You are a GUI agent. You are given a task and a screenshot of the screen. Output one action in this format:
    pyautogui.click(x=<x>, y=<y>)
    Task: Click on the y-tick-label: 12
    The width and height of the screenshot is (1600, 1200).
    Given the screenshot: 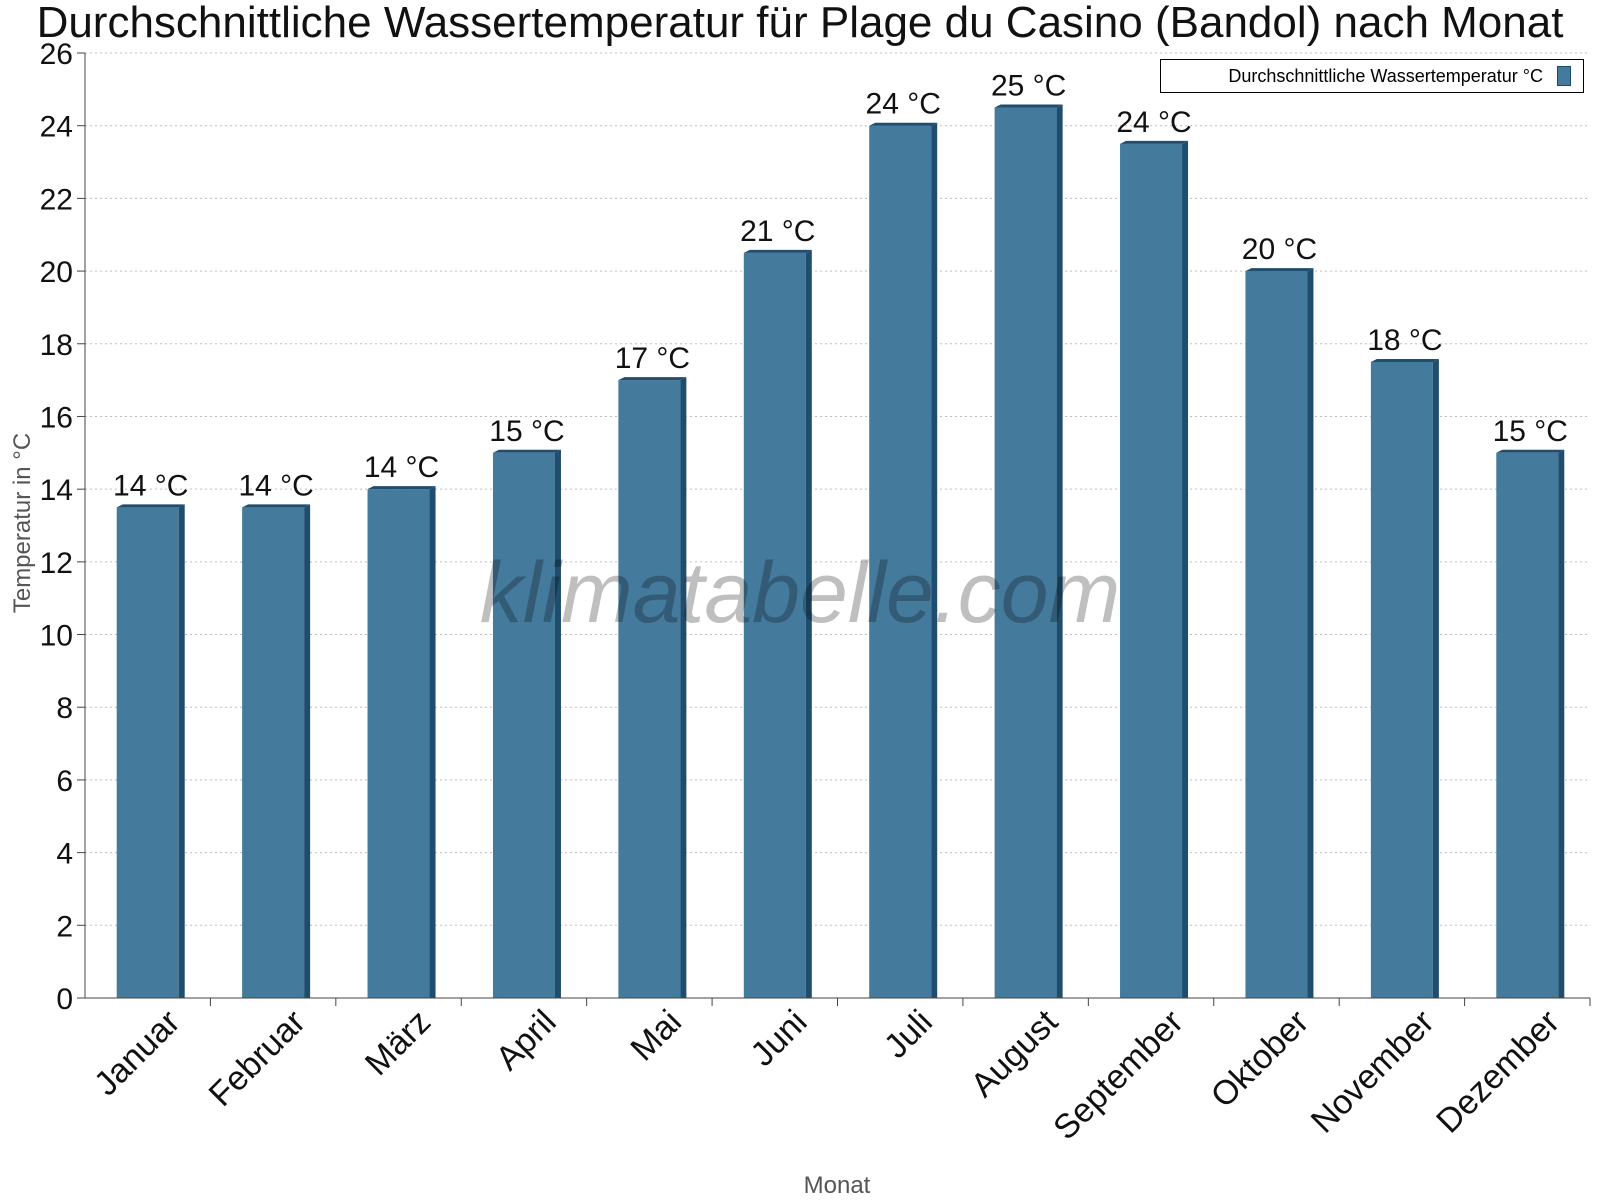 What is the action you would take?
    pyautogui.click(x=56, y=563)
    